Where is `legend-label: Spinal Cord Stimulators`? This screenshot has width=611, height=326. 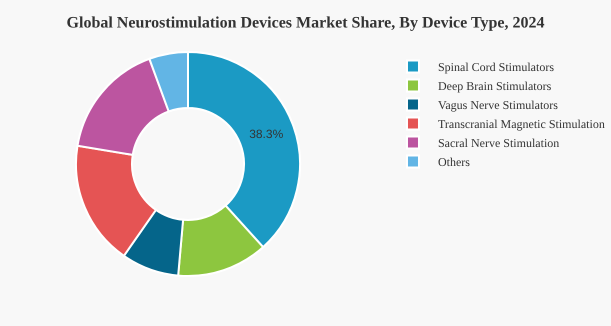
legend-label: Spinal Cord Stimulators is located at coordinates (496, 67).